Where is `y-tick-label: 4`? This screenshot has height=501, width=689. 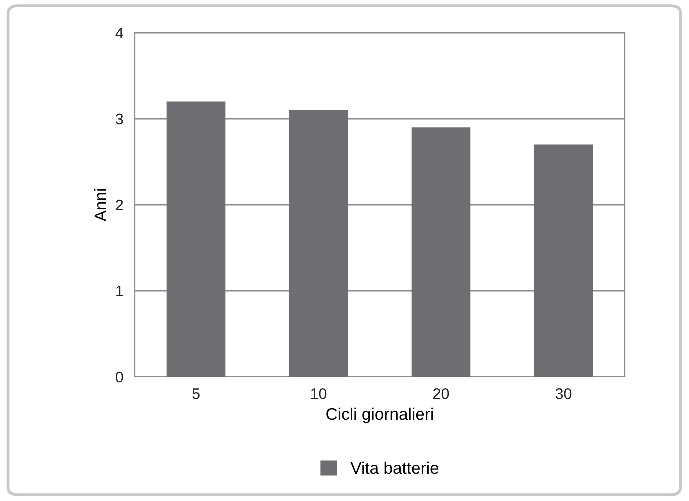 y-tick-label: 4 is located at coordinates (120, 33).